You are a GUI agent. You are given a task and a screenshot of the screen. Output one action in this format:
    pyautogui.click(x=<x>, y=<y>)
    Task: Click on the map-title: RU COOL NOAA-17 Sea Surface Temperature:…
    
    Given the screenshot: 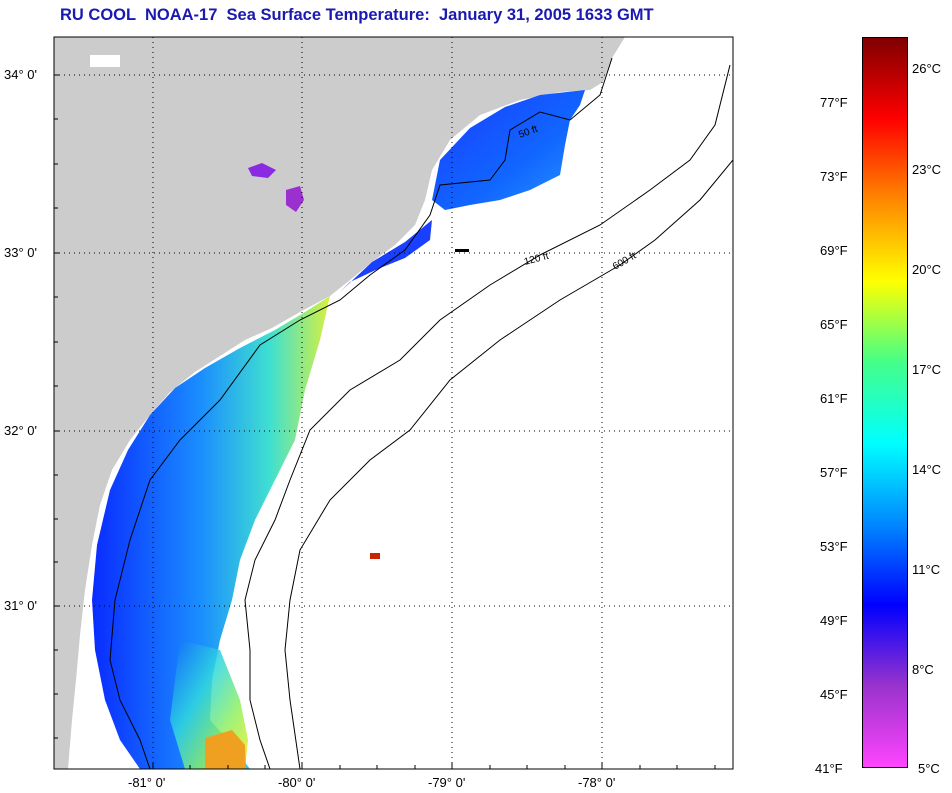 What is the action you would take?
    pyautogui.click(x=357, y=15)
    